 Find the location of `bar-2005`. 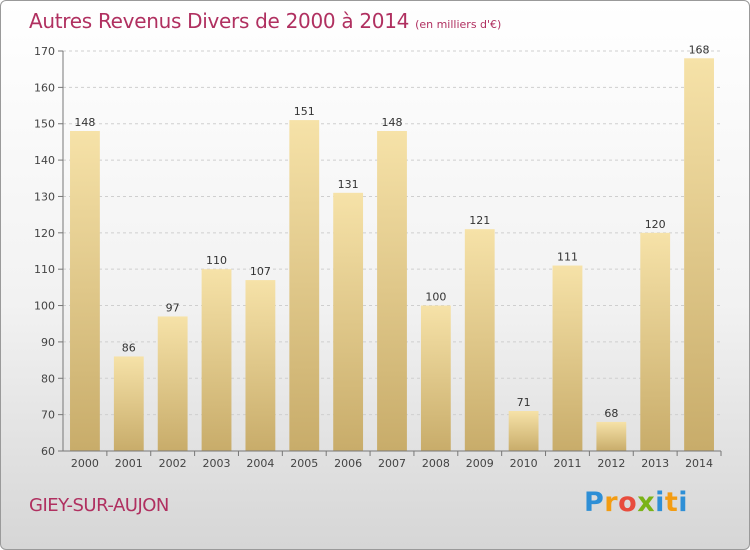

bar-2005 is located at coordinates (304, 285).